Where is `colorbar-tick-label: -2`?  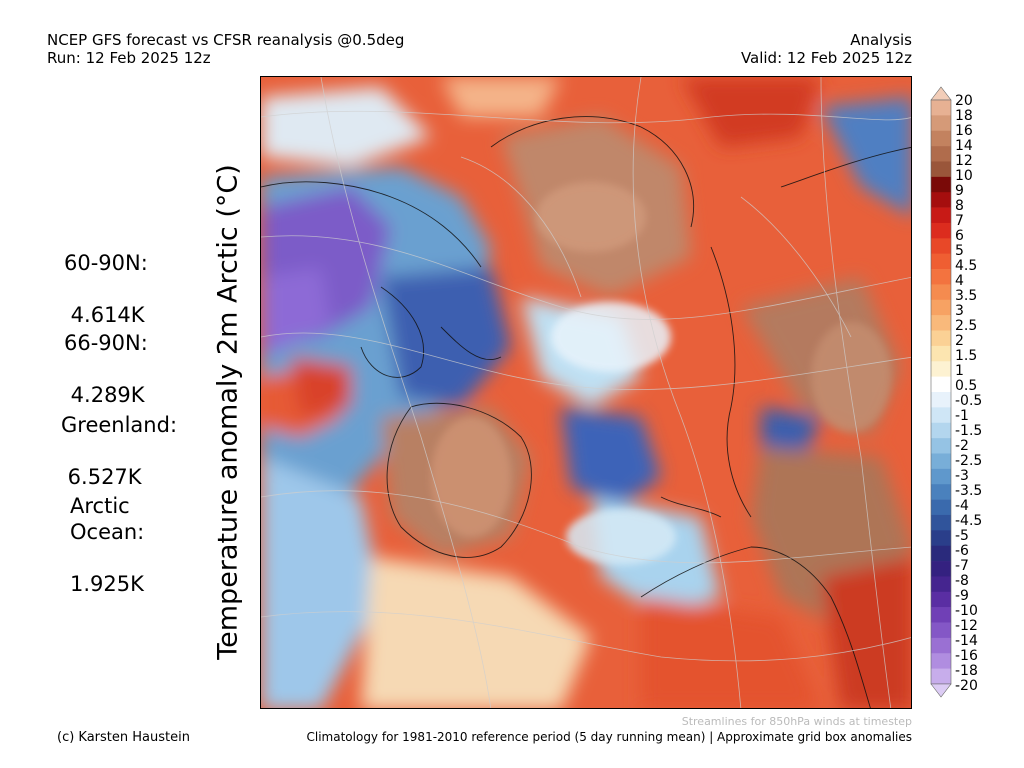
colorbar-tick-label: -2 is located at coordinates (962, 446).